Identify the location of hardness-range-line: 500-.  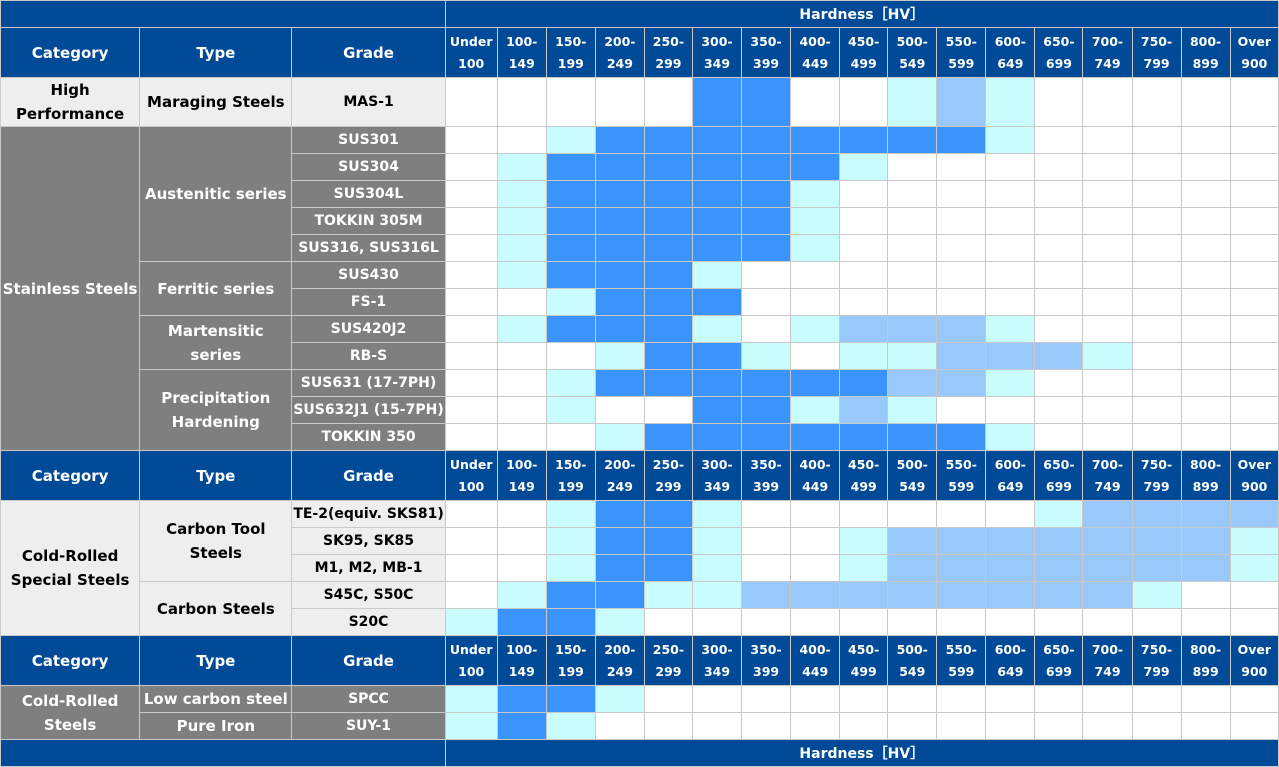
(912, 649).